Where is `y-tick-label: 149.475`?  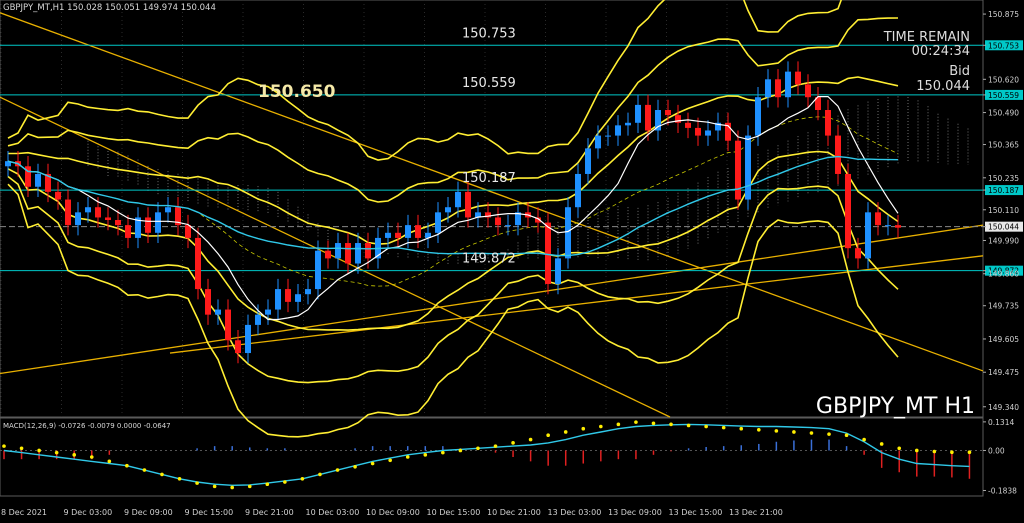
y-tick-label: 149.475 is located at coordinates (1003, 372).